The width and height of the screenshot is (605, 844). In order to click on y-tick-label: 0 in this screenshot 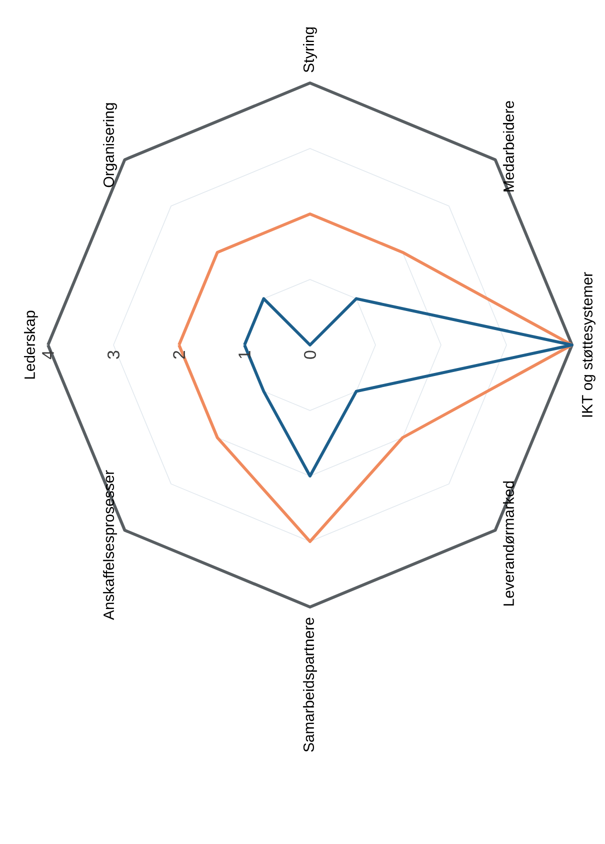, I will do `click(310, 354)`.